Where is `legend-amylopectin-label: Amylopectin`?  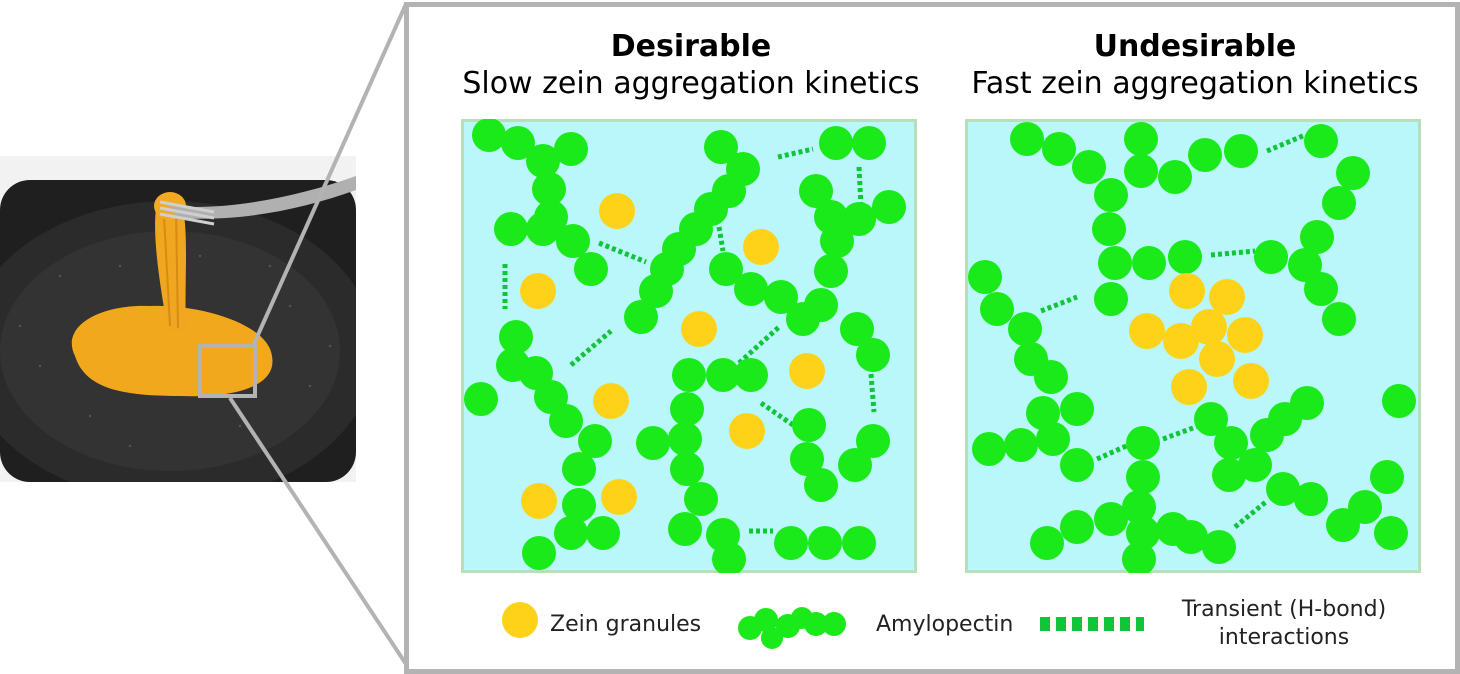
legend-amylopectin-label: Amylopectin is located at coordinates (945, 624).